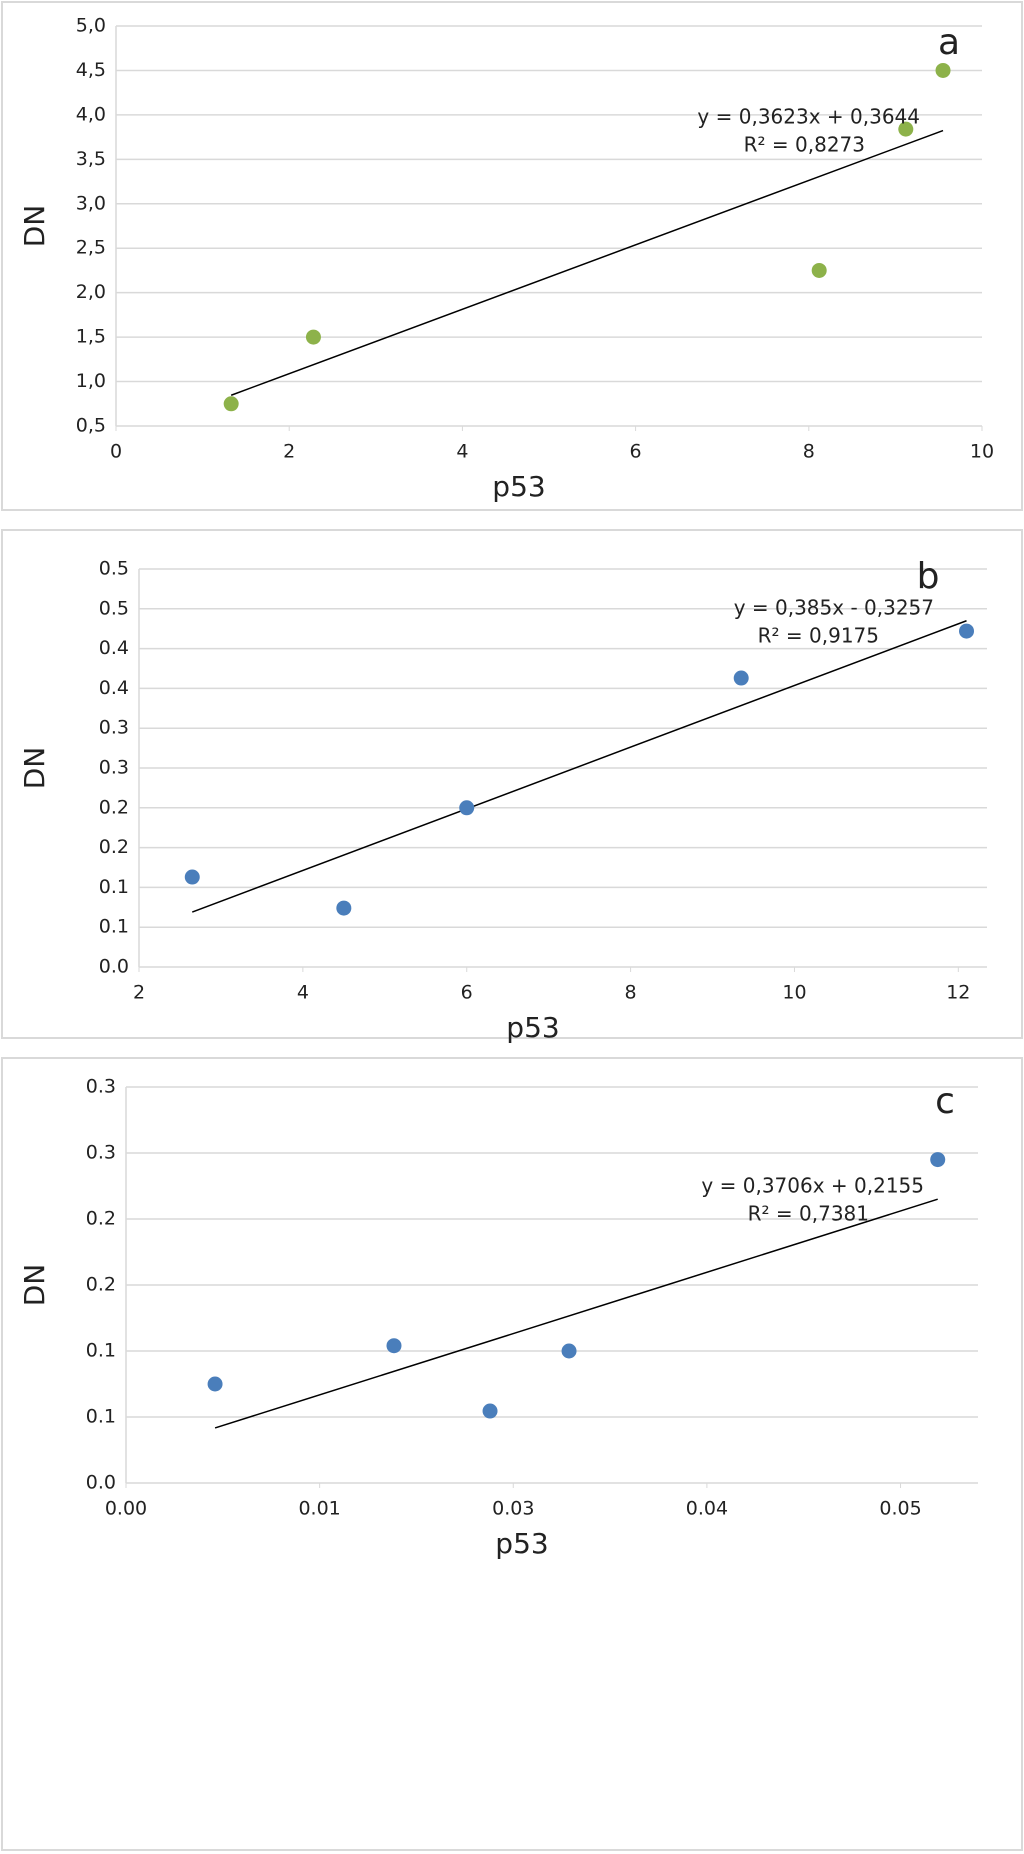 The image size is (1024, 1854). Describe the element at coordinates (928, 576) in the screenshot. I see `panel-label: b` at that location.